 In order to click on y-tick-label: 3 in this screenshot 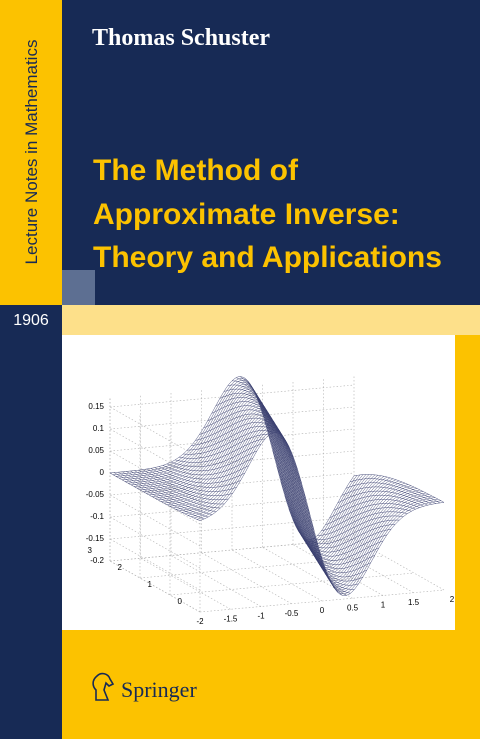, I will do `click(90, 550)`.